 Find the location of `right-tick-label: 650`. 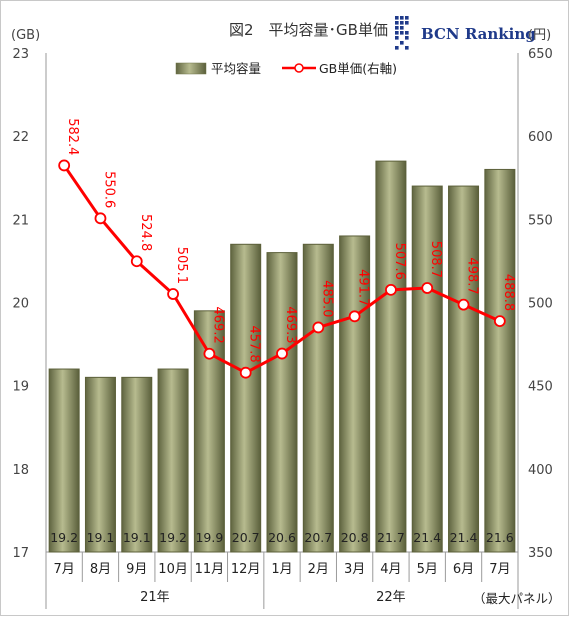

right-tick-label: 650 is located at coordinates (540, 54).